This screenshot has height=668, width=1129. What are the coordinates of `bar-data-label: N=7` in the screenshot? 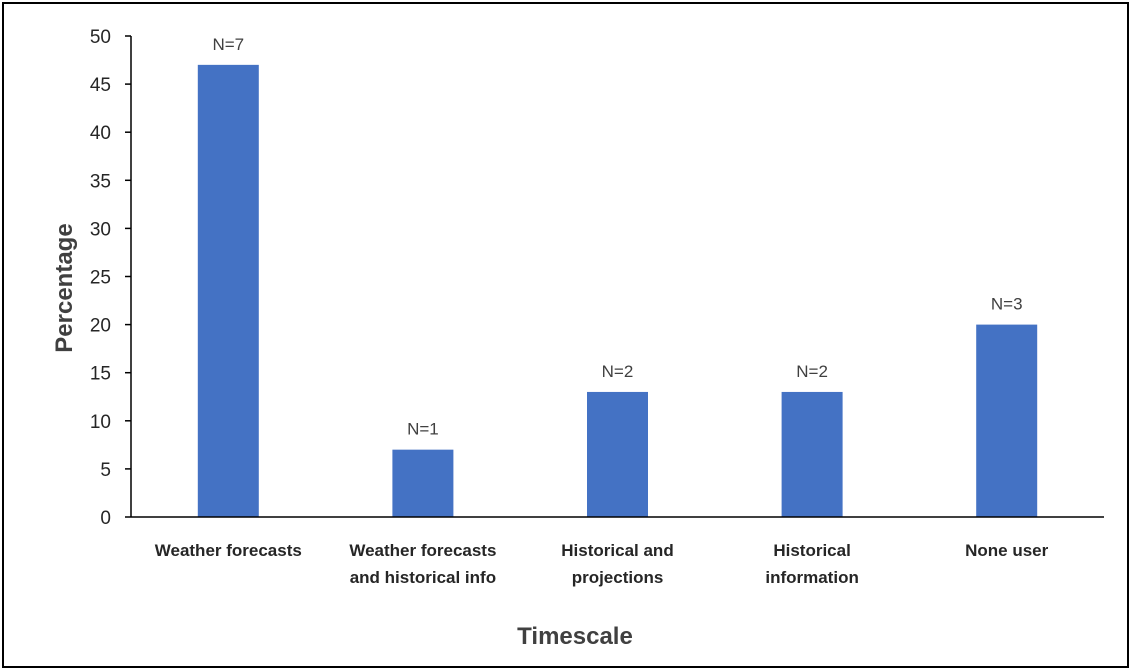 It's located at (228, 44).